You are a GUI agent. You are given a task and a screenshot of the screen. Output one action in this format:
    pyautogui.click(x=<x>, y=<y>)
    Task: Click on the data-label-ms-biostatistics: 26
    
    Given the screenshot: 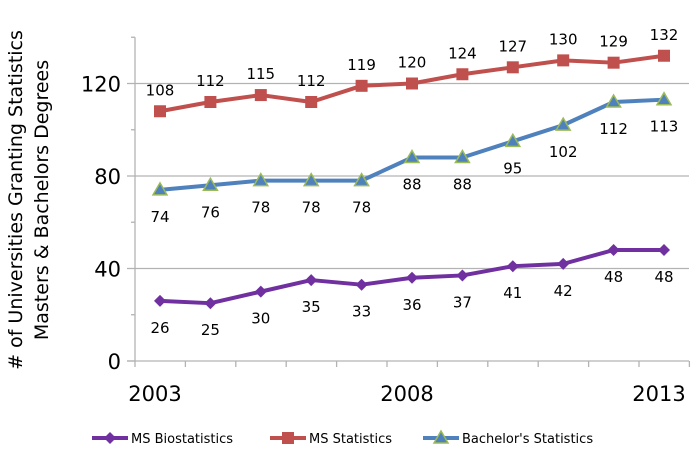 What is the action you would take?
    pyautogui.click(x=159, y=328)
    